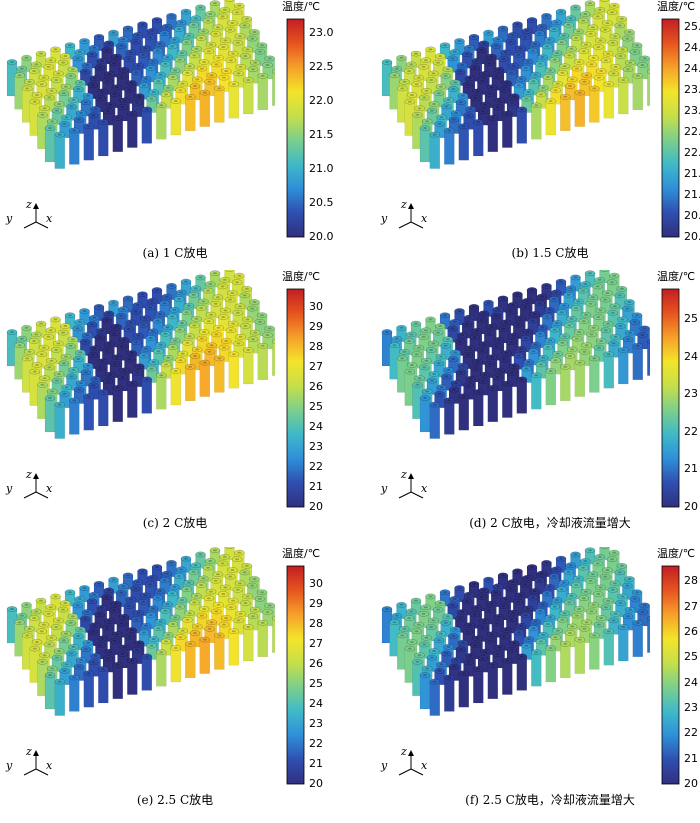 The width and height of the screenshot is (700, 823). Describe the element at coordinates (321, 168) in the screenshot. I see `colorbar-tick-label: 21.0` at that location.